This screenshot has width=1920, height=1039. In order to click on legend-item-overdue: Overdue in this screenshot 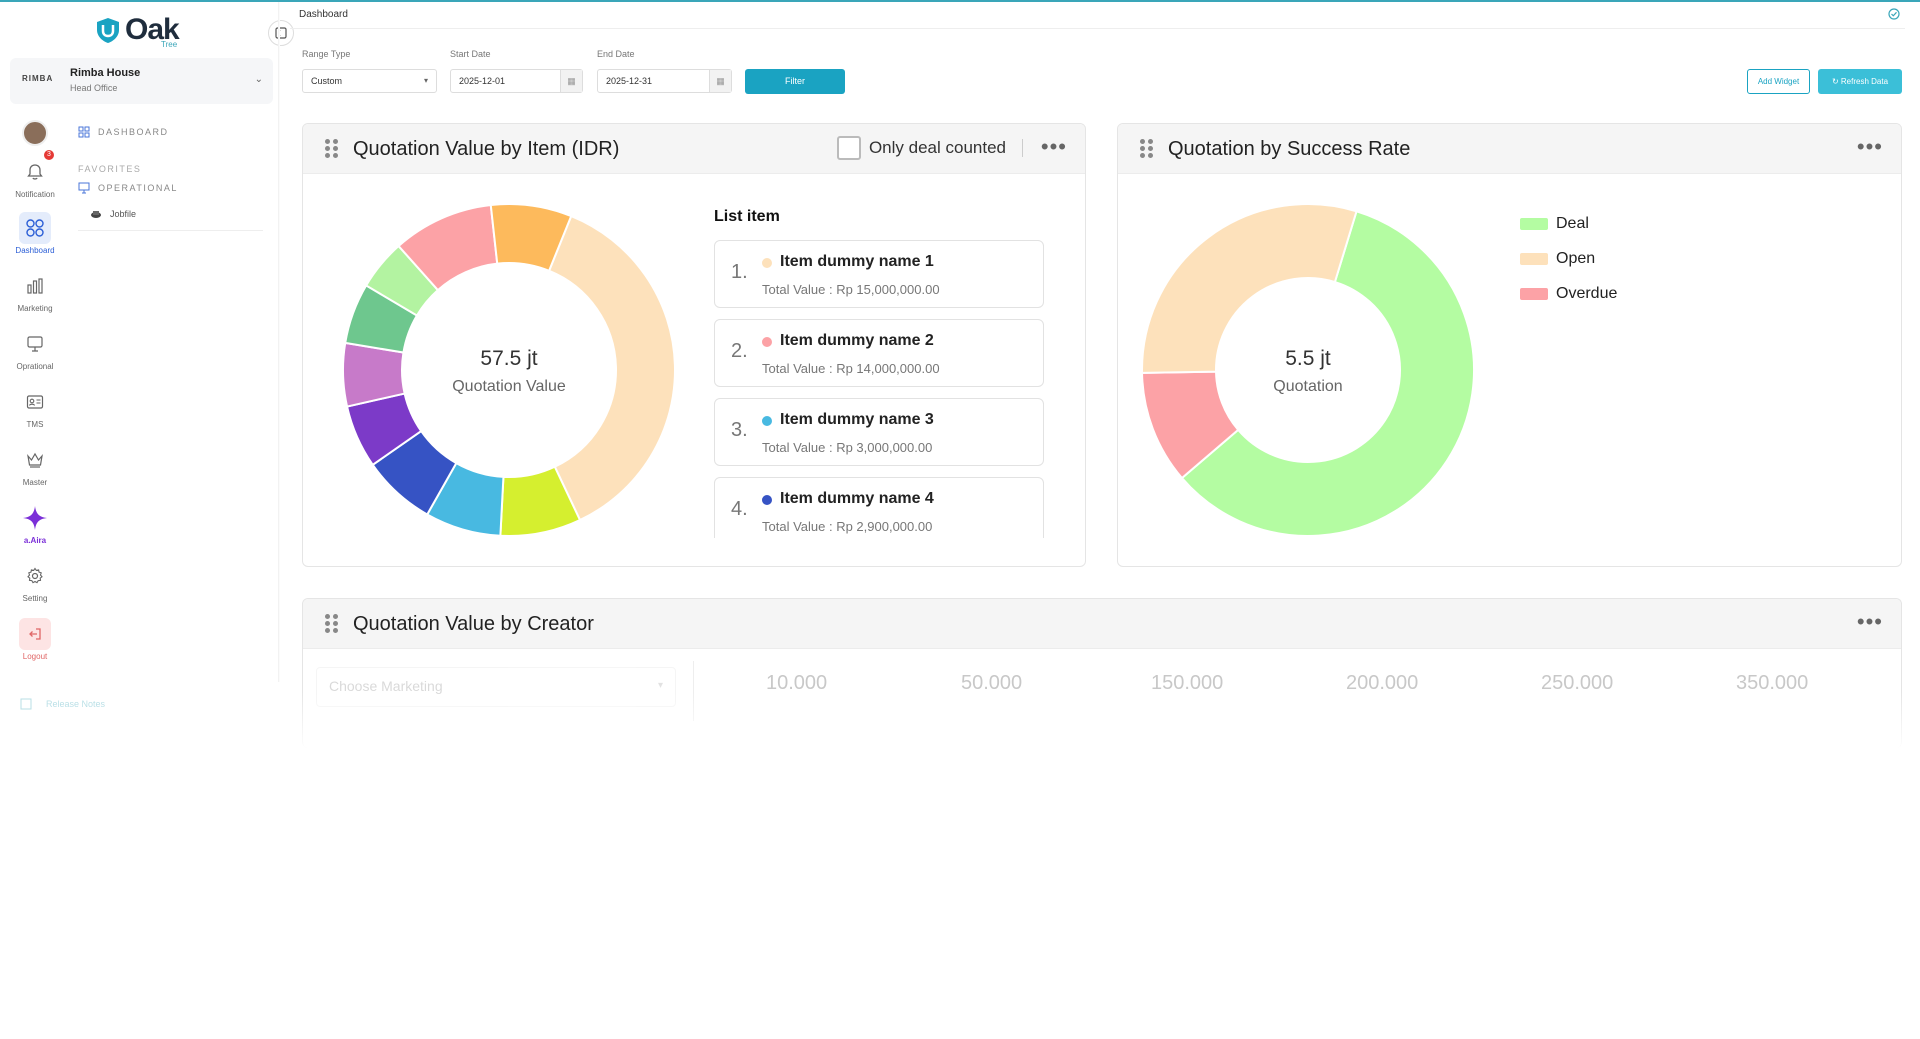, I will do `click(1568, 293)`.